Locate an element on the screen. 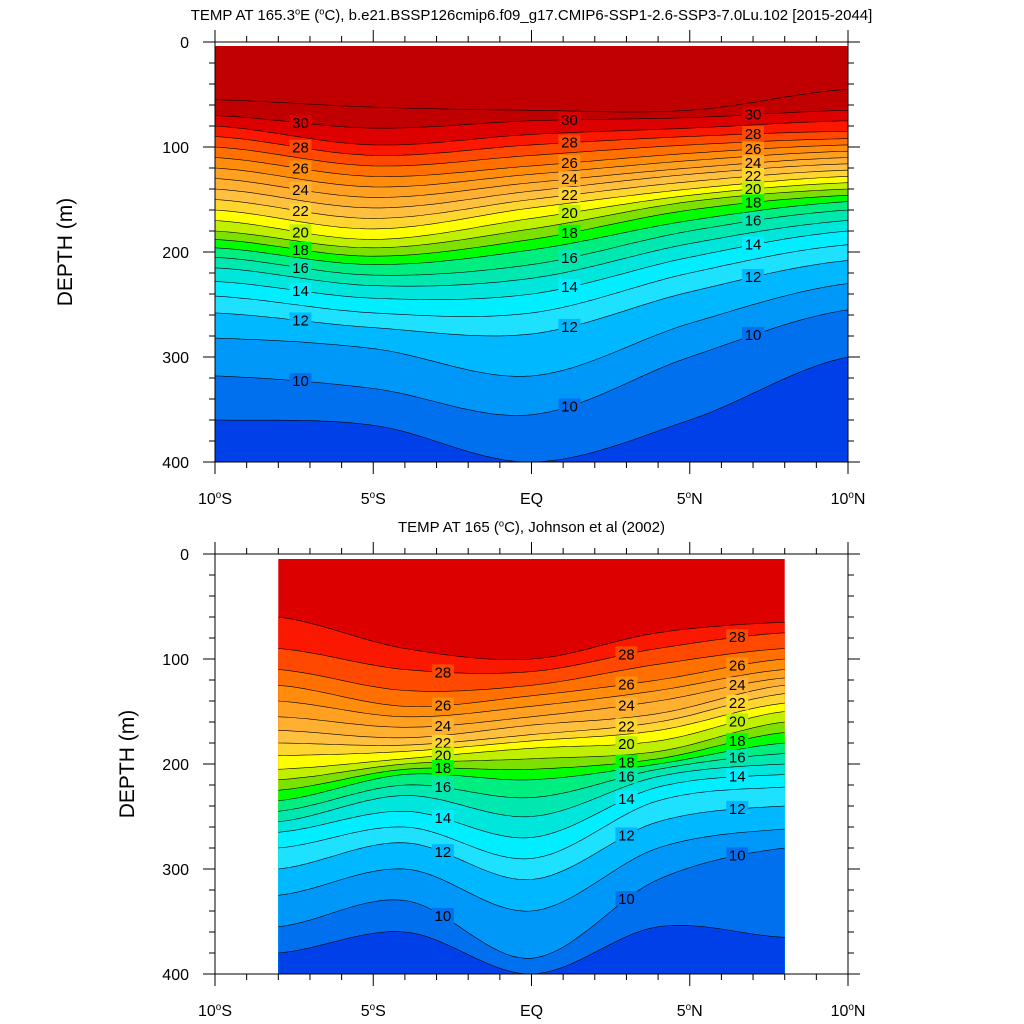 This screenshot has width=1024, height=1024. x-tick-label: 10oS is located at coordinates (215, 499).